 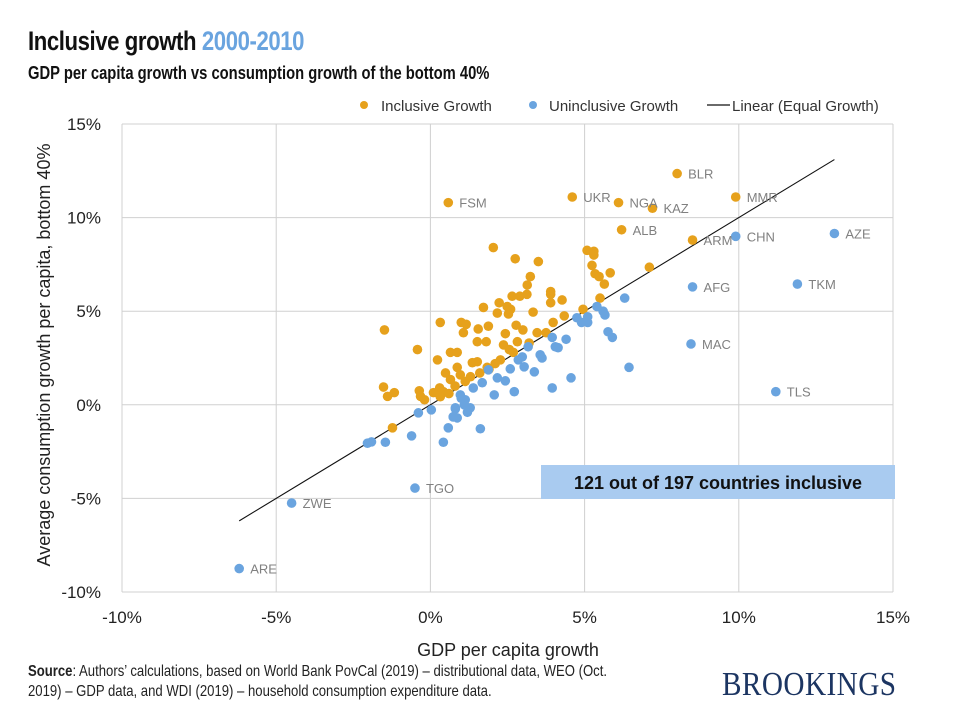 What do you see at coordinates (84, 218) in the screenshot?
I see `y-tick-label: 10%` at bounding box center [84, 218].